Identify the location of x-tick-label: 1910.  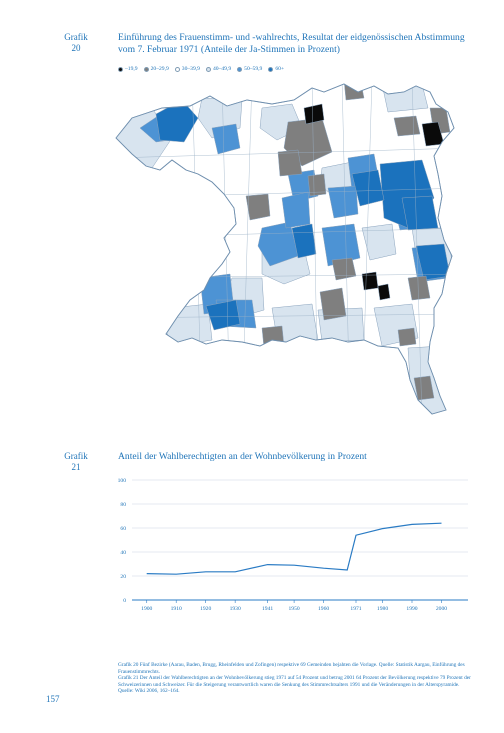
(176, 609).